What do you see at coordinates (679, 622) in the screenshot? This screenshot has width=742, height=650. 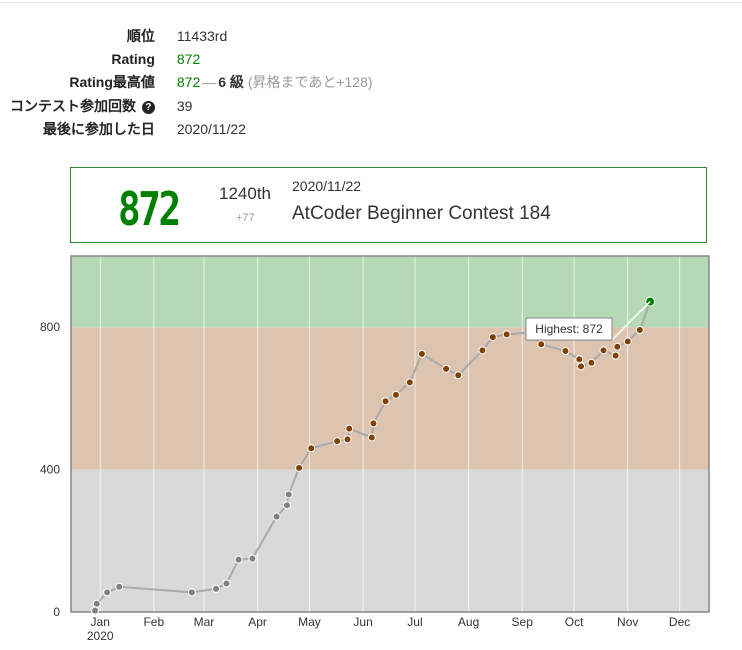 I see `x-tick-label: Dec` at bounding box center [679, 622].